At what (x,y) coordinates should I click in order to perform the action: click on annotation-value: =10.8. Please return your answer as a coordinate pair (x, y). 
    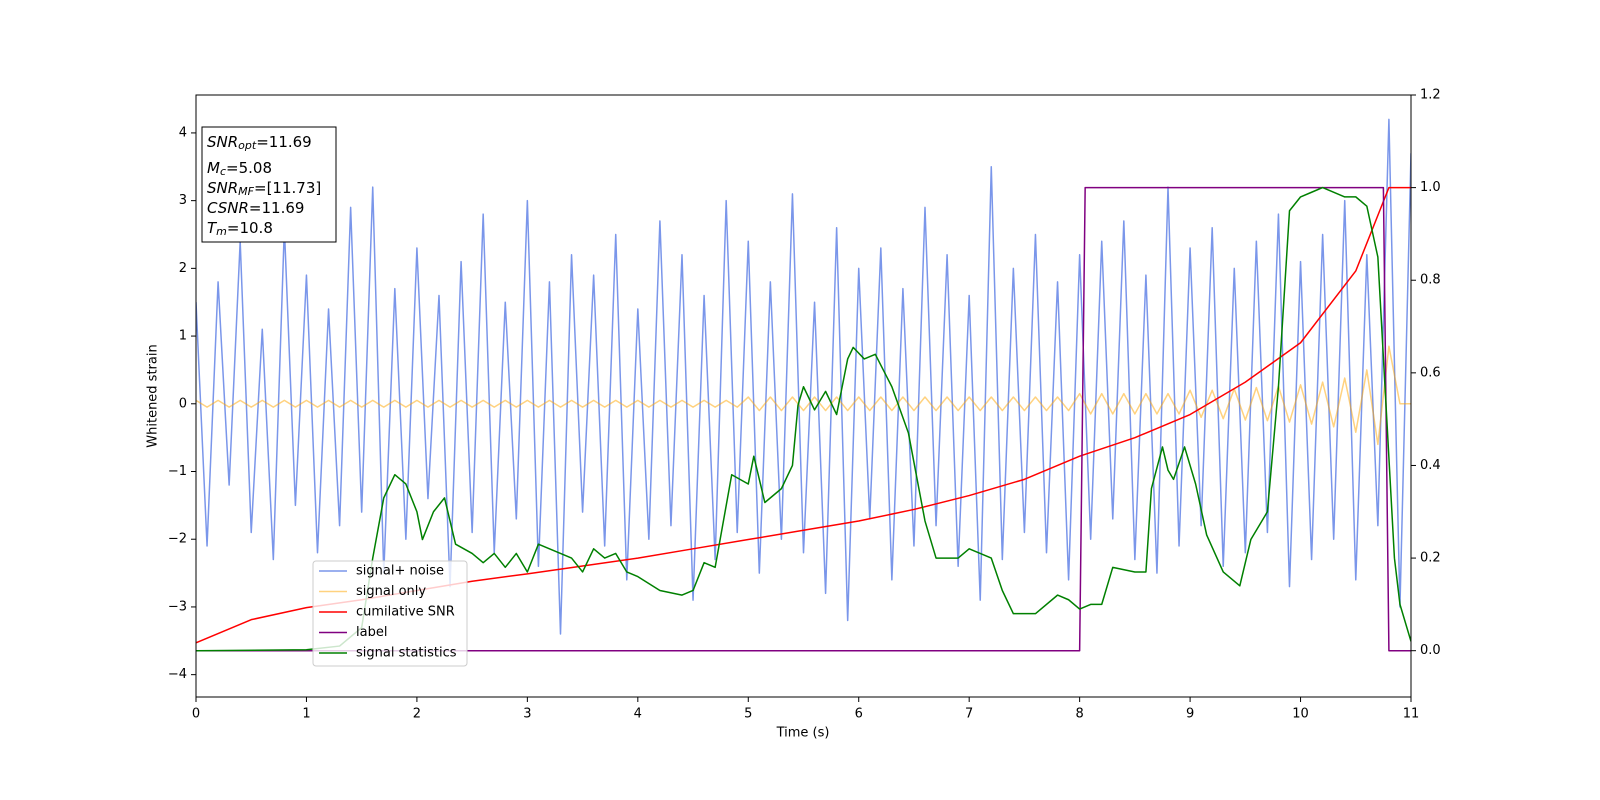
    Looking at the image, I should click on (250, 228).